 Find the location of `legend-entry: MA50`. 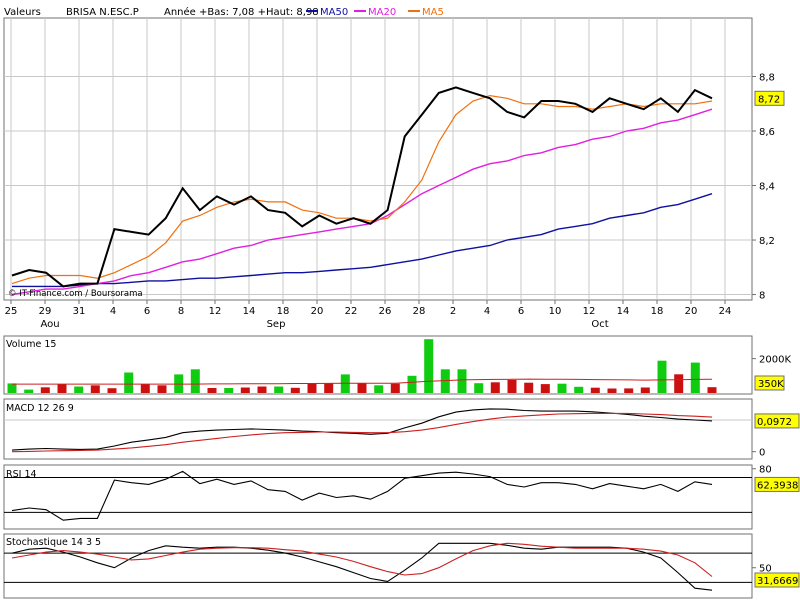

legend-entry: MA50 is located at coordinates (334, 12).